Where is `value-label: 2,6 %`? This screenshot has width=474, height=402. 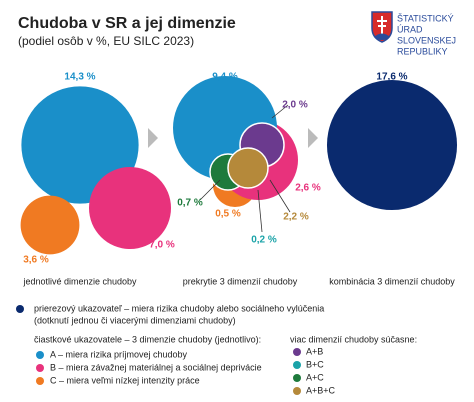 value-label: 2,6 % is located at coordinates (308, 188).